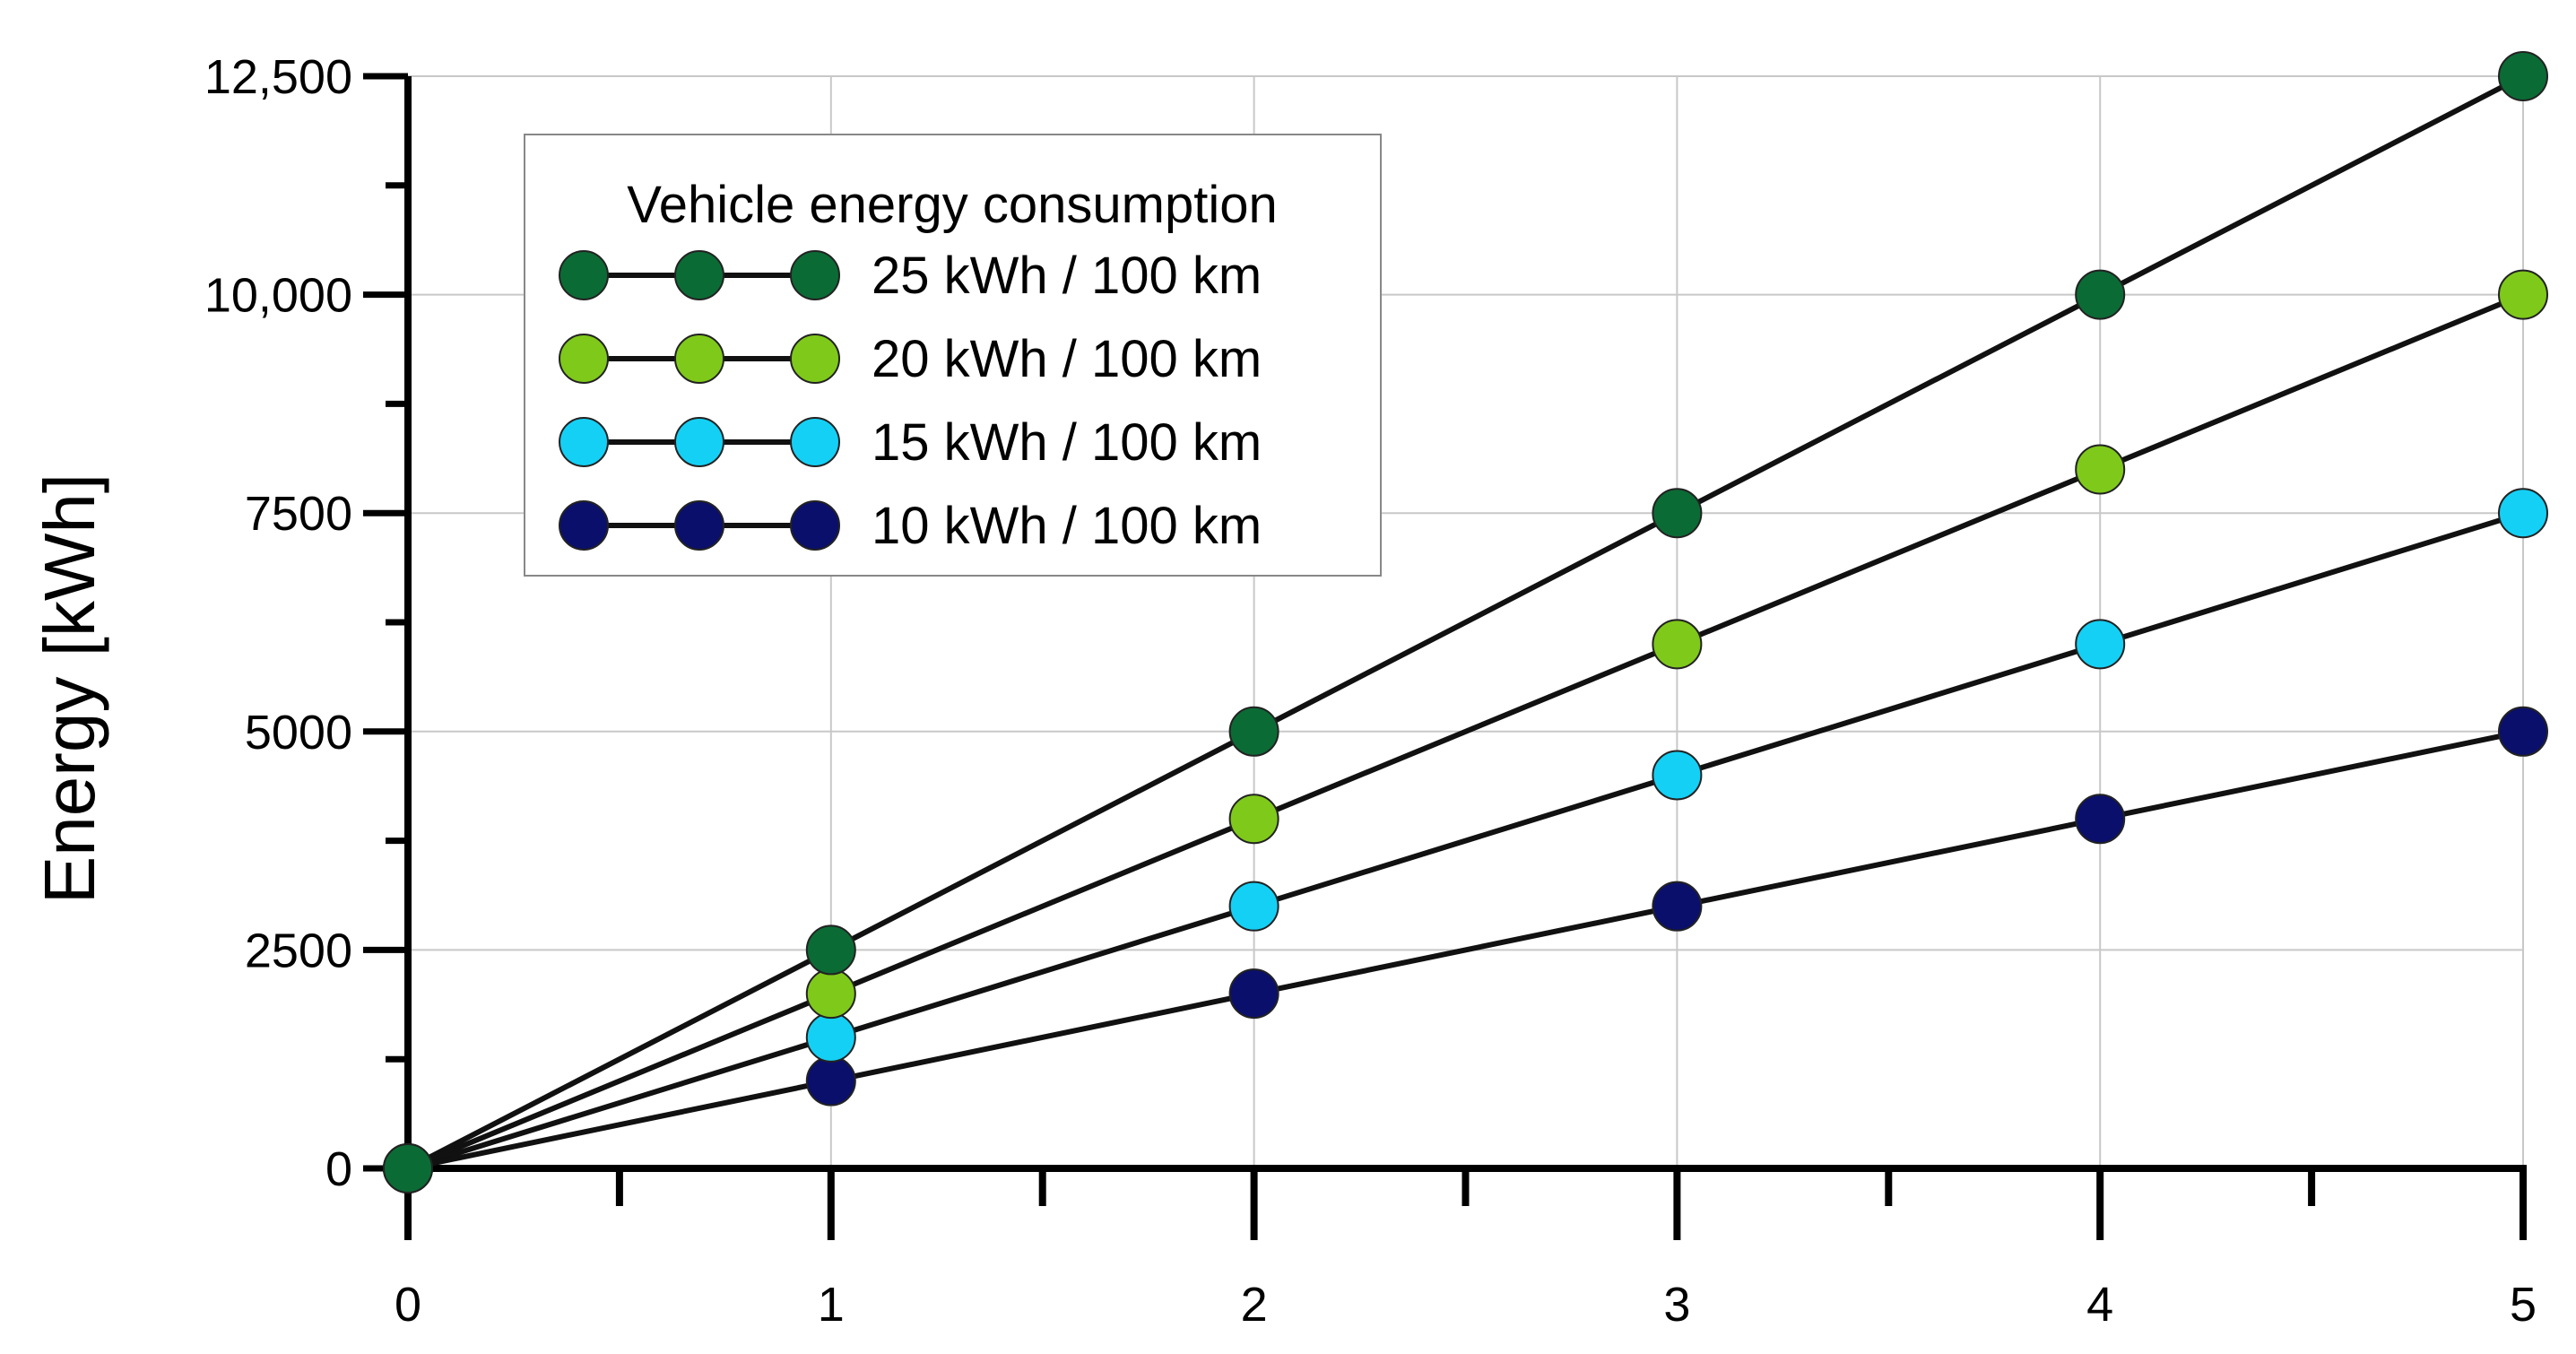  I want to click on legend-label: 10 kWh / 100 km, so click(1067, 526).